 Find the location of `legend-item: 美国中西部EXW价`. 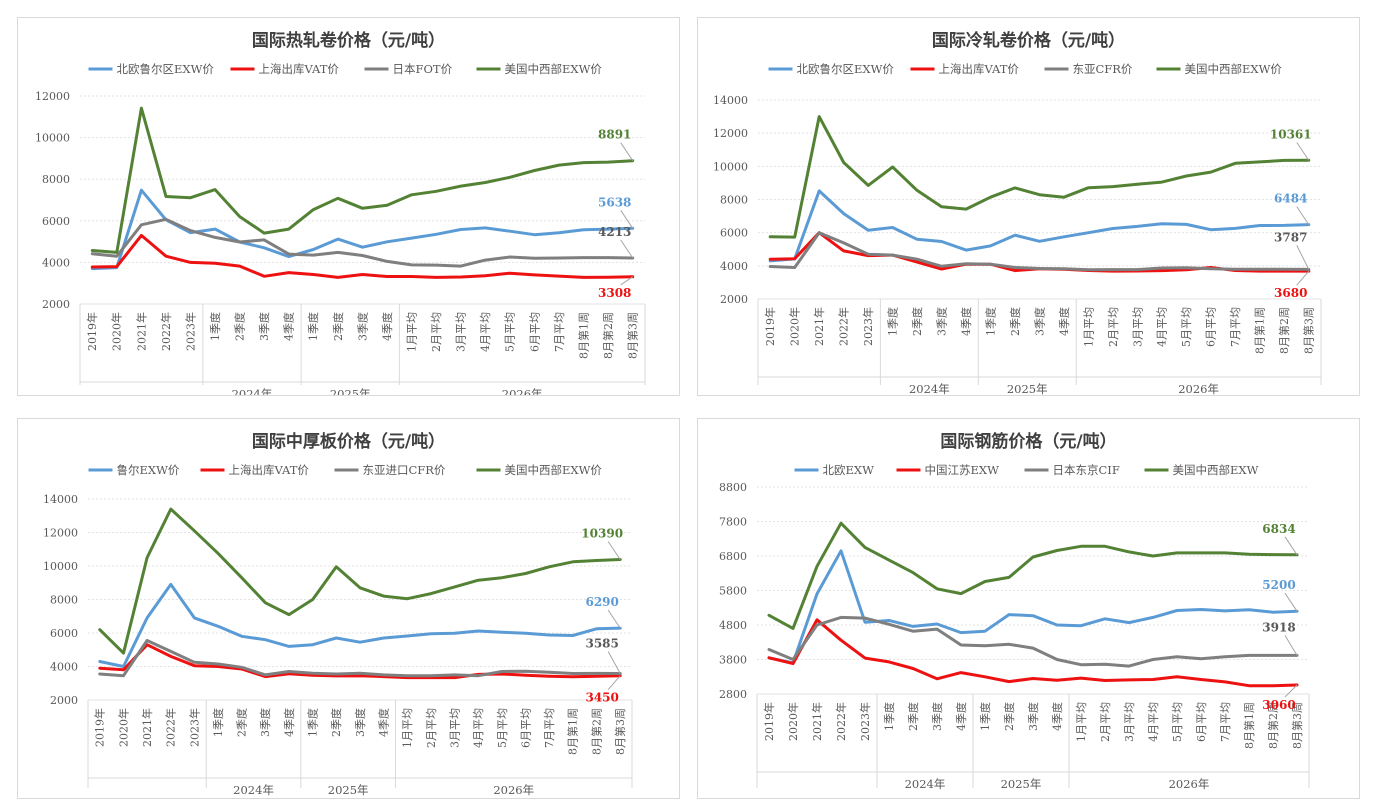

legend-item: 美国中西部EXW价 is located at coordinates (539, 470).